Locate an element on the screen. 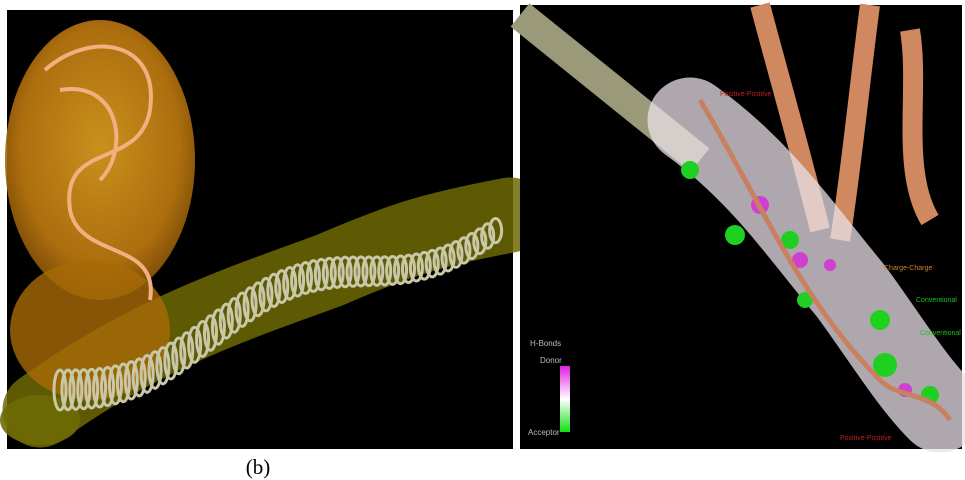 The height and width of the screenshot is (480, 965). acceptor-patches is located at coordinates (810, 282).